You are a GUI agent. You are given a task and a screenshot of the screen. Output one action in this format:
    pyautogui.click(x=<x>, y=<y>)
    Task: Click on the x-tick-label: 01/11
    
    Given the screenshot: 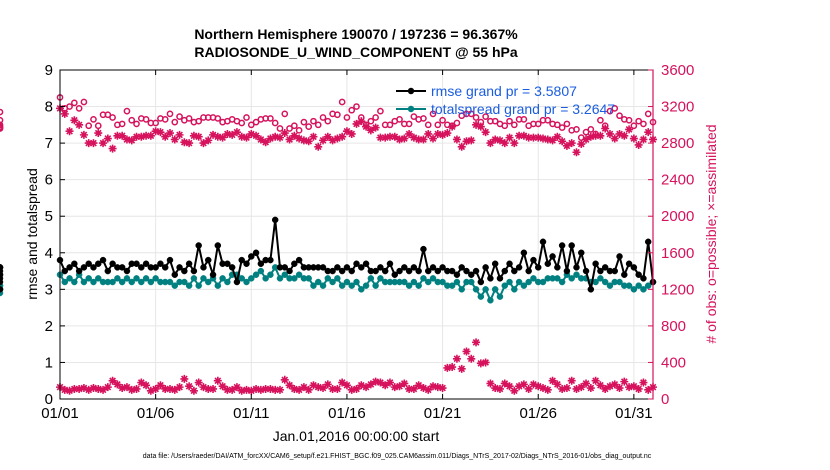 What is the action you would take?
    pyautogui.click(x=251, y=413)
    